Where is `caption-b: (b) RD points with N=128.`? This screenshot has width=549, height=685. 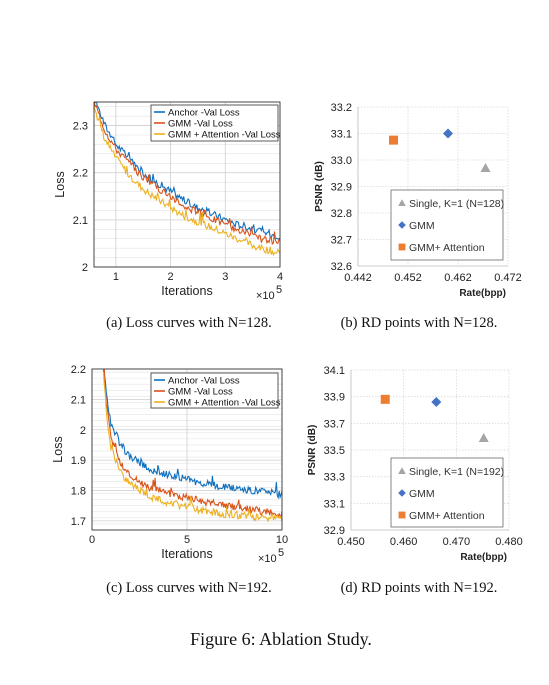 caption-b: (b) RD points with N=128. is located at coordinates (419, 323).